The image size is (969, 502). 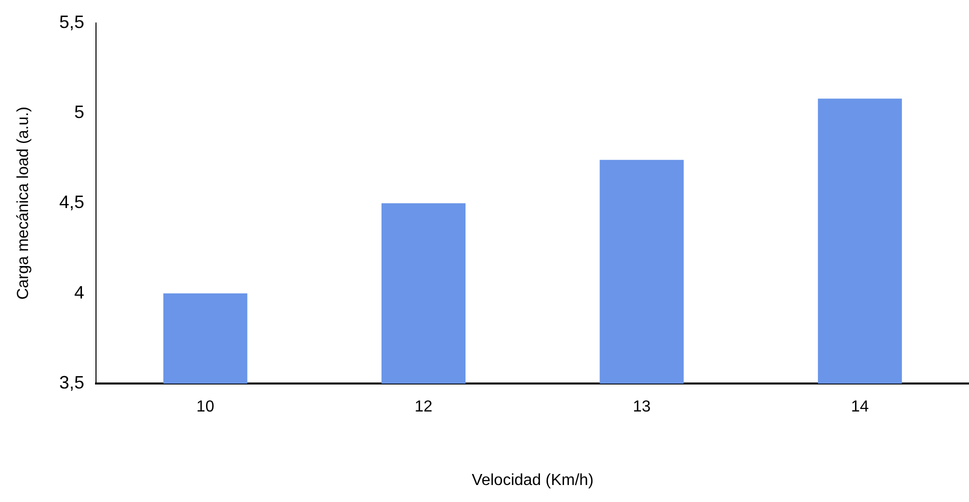 I want to click on x-axis-title: Velocidad (Km/h), so click(x=533, y=480).